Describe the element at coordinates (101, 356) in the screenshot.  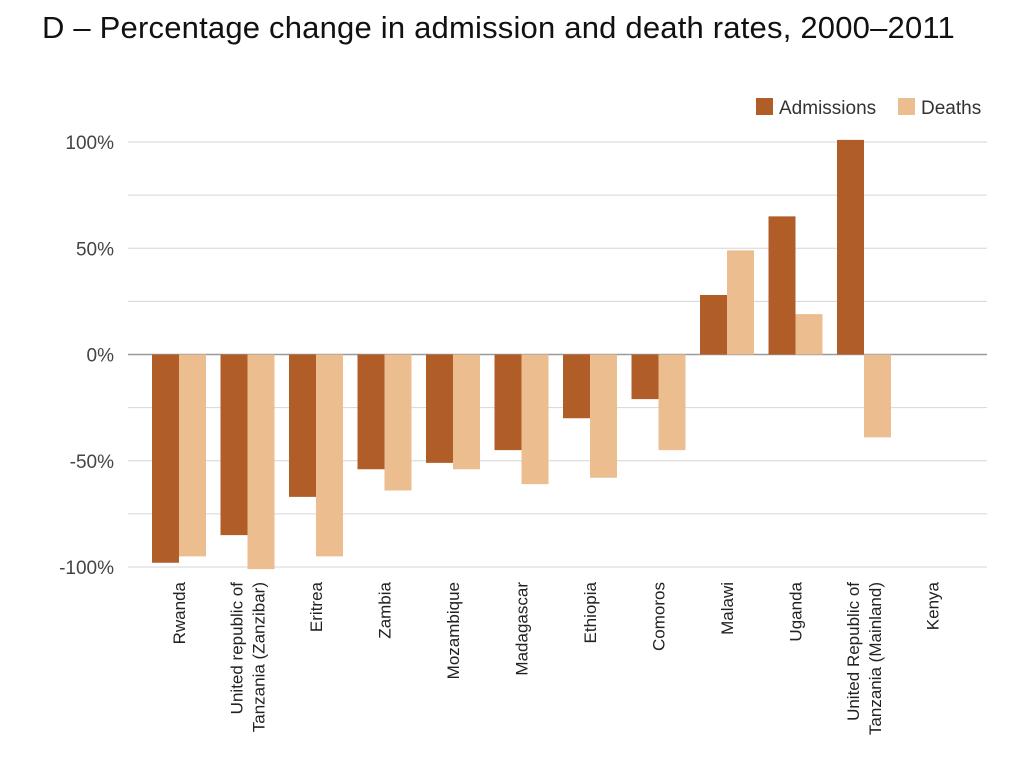
I see `y-tick-label: 0%` at that location.